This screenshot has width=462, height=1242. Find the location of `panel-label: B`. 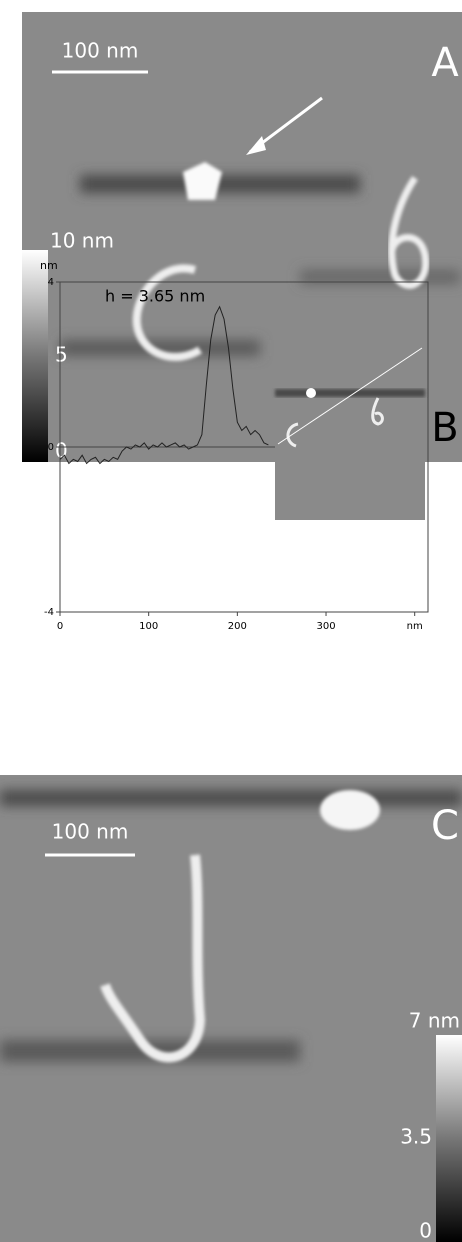

panel-label: B is located at coordinates (444, 428).